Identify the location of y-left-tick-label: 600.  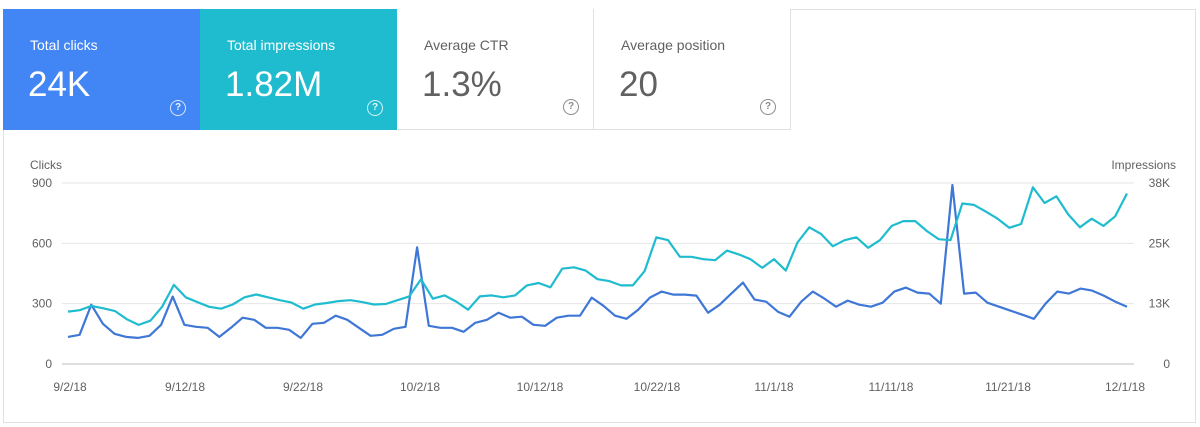
(42, 243).